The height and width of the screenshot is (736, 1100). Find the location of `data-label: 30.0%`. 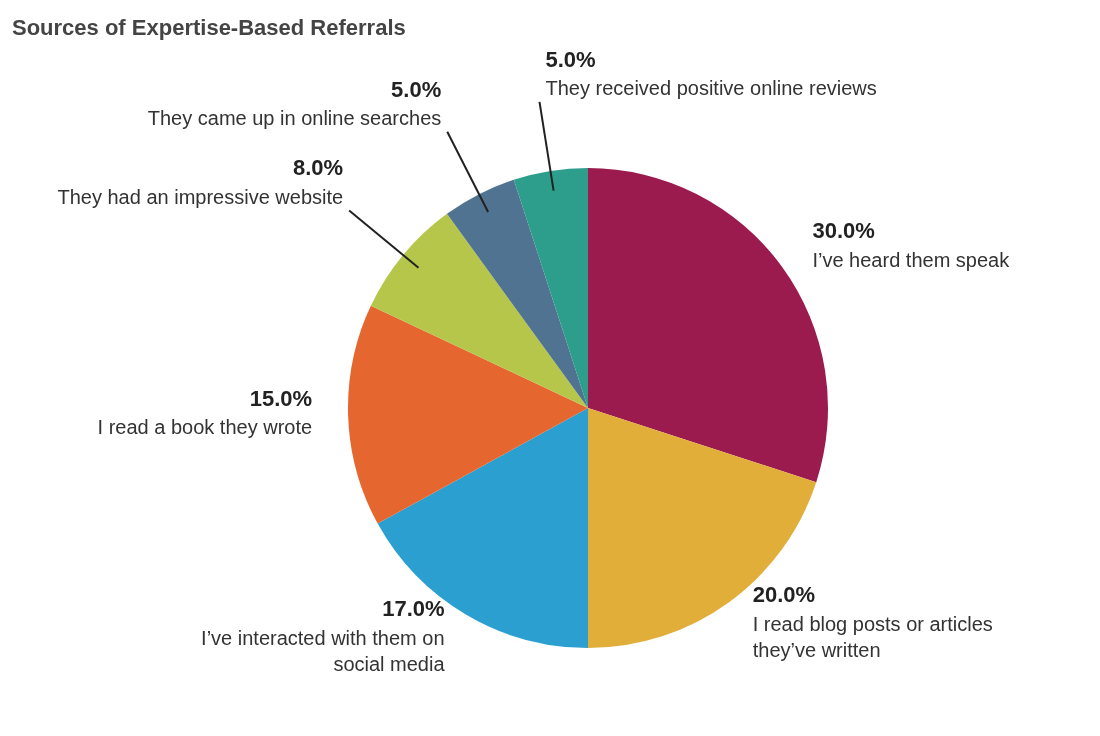

data-label: 30.0% is located at coordinates (843, 231).